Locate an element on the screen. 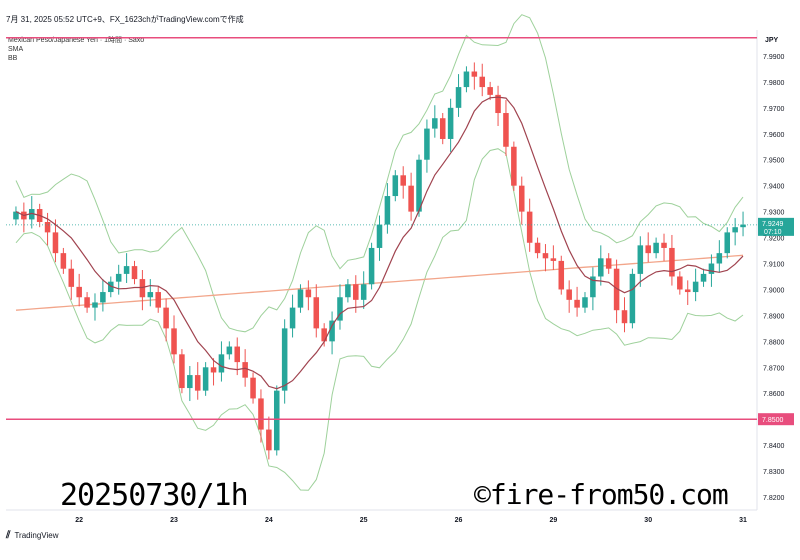  level-tag-label: 7.8500 is located at coordinates (773, 420).